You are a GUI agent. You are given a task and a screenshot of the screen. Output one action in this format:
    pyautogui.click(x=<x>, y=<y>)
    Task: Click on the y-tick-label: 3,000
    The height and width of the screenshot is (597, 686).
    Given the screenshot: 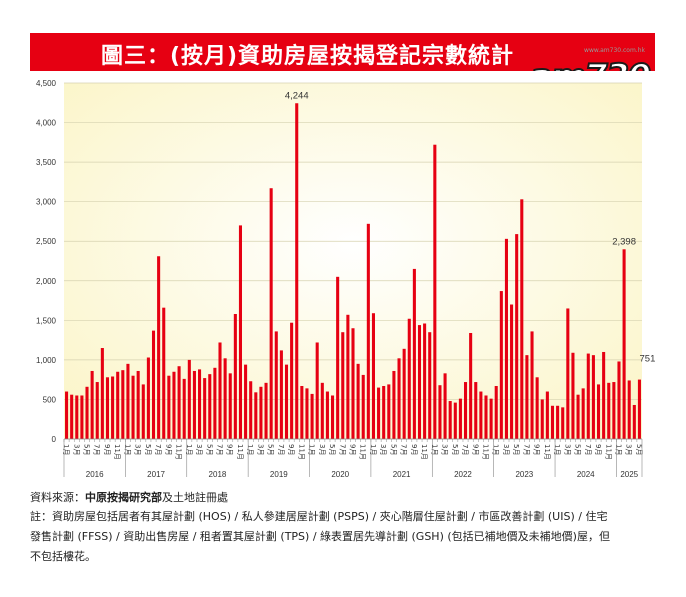 What is the action you would take?
    pyautogui.click(x=46, y=202)
    